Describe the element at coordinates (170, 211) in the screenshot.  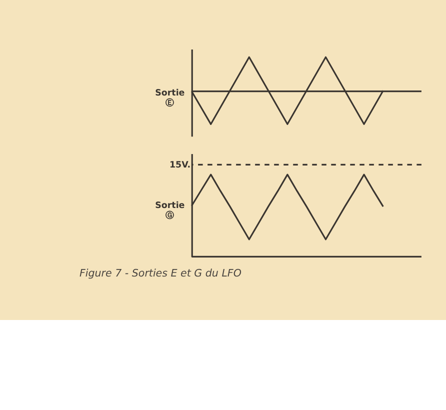
I see `y-axis-title: Sortie Ⓖ` at that location.